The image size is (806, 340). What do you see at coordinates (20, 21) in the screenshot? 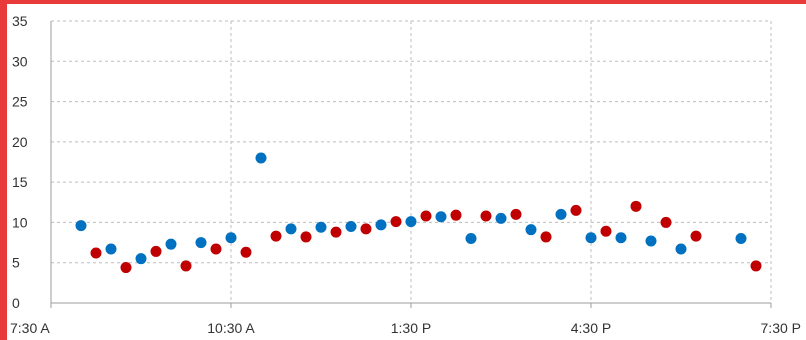
I see `y-tick-label: 35` at bounding box center [20, 21].